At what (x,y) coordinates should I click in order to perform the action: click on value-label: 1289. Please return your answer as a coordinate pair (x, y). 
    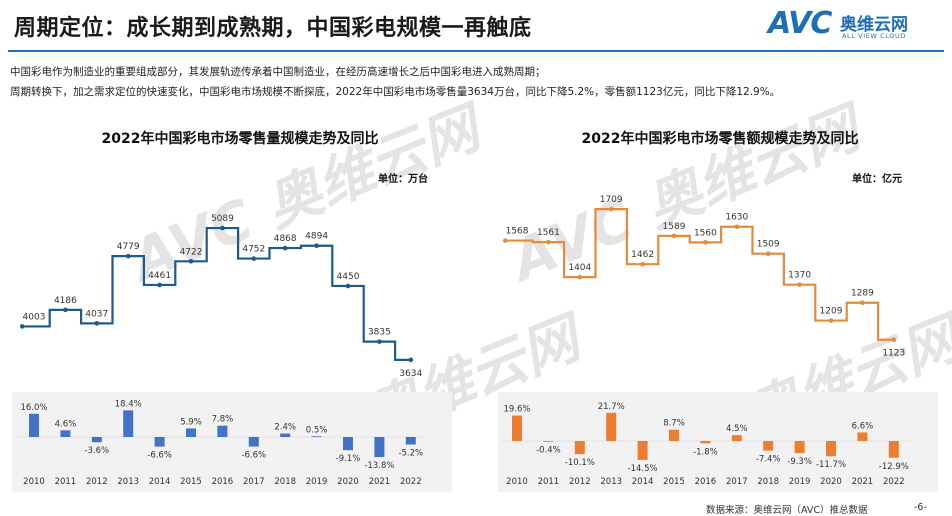
    Looking at the image, I should click on (862, 294).